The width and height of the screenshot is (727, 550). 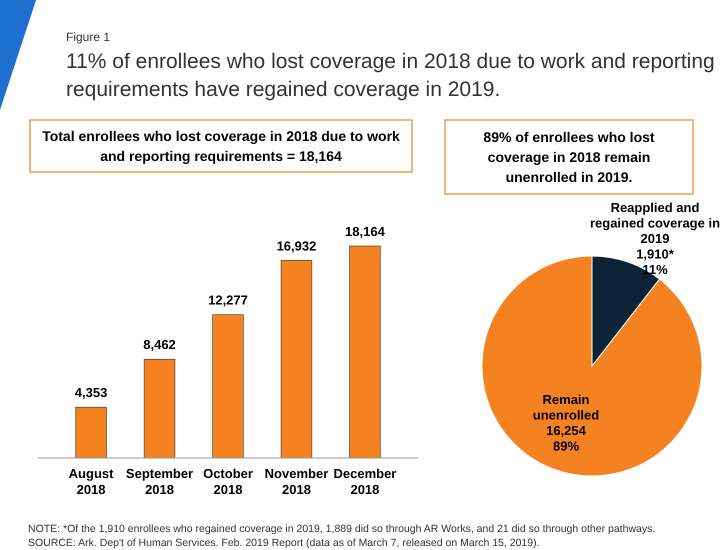 I want to click on x-tick-label: August 2018, so click(x=91, y=481).